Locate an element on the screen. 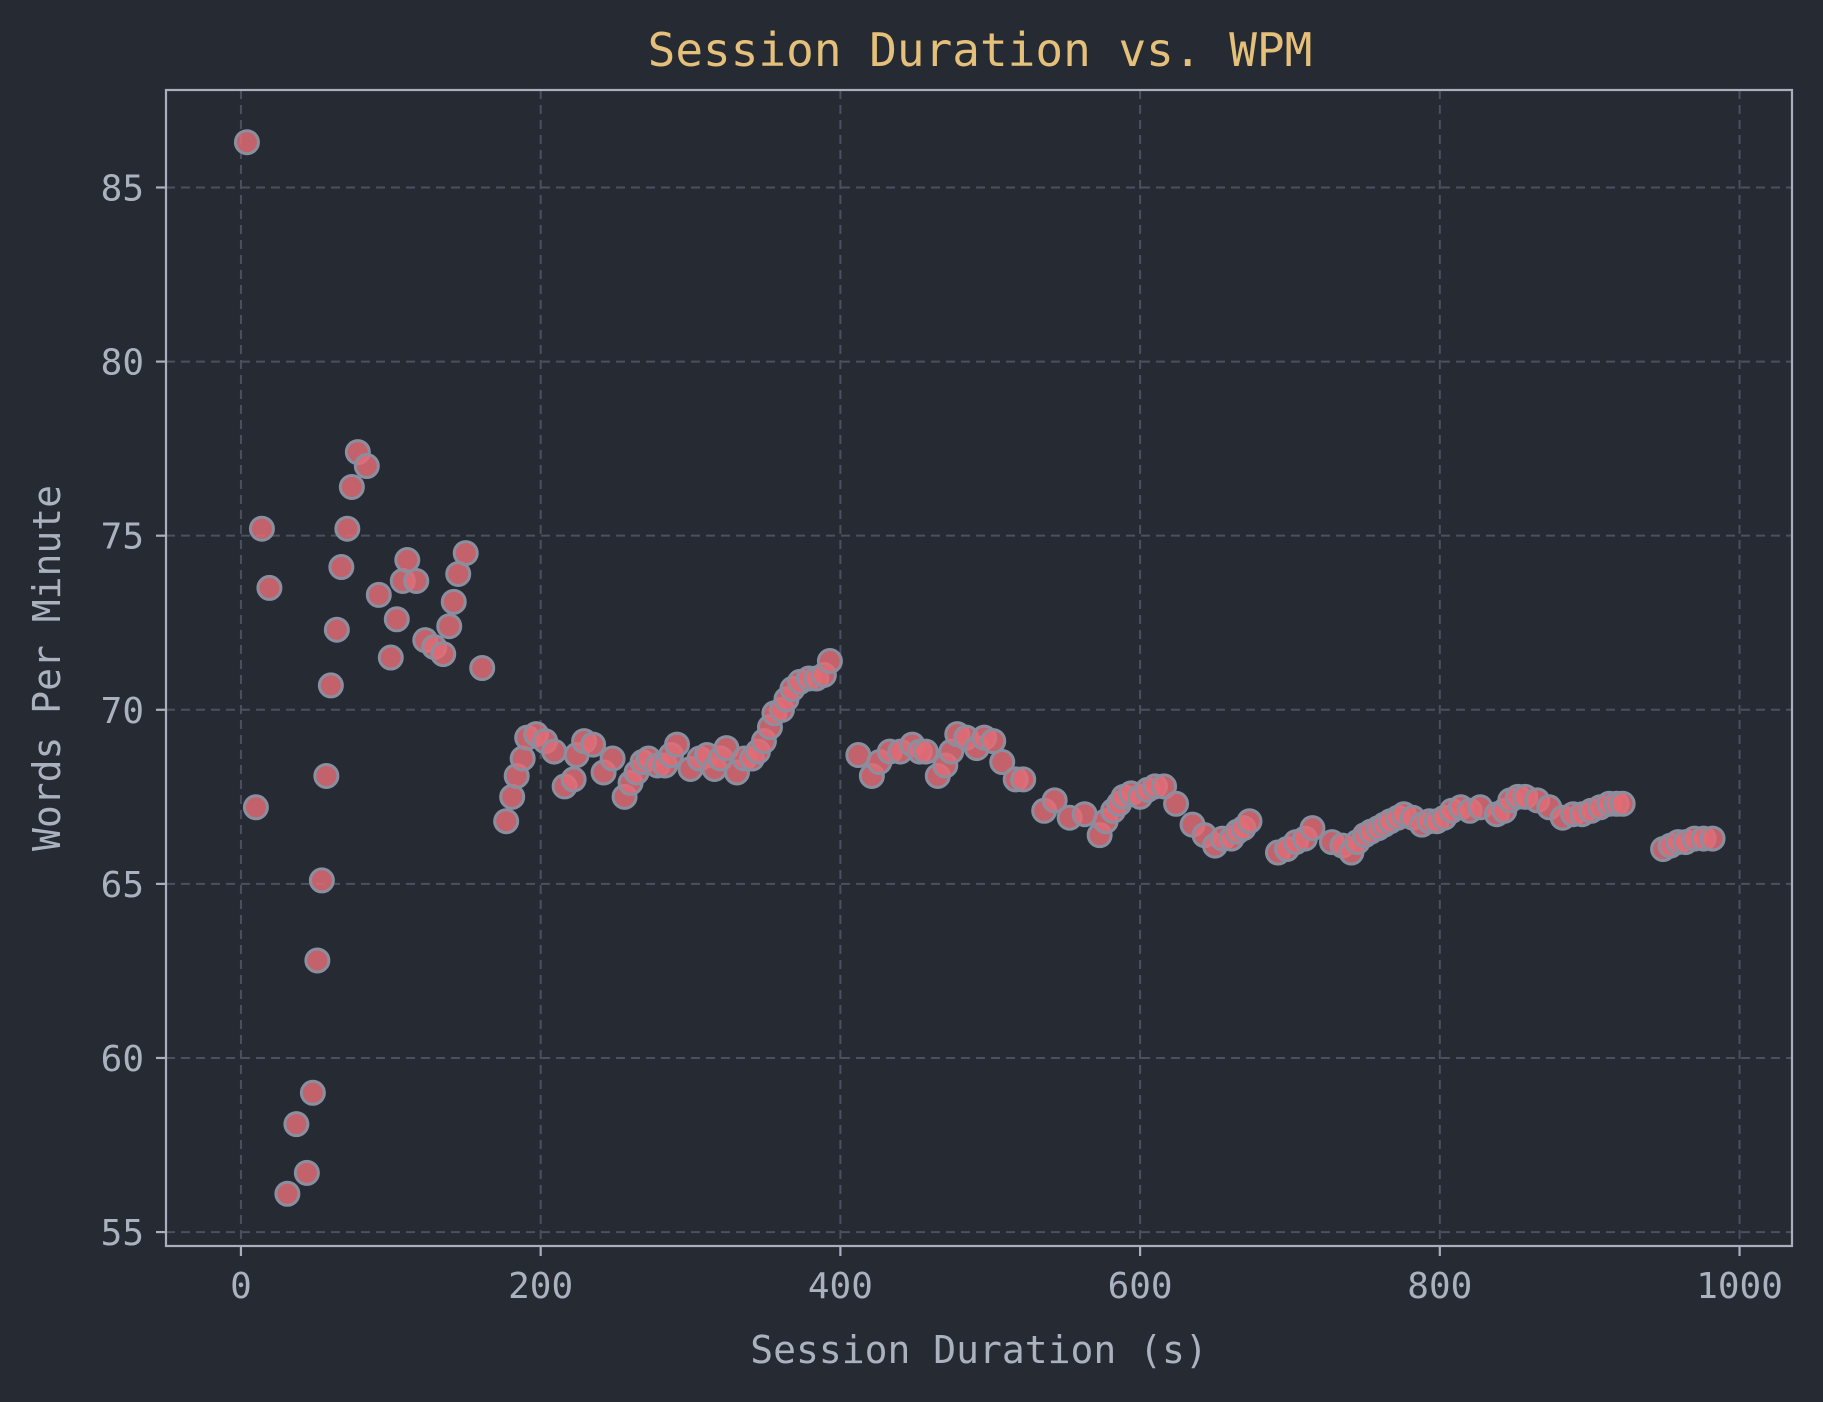  y-axis-label: Words Per Minute is located at coordinates (47, 668).